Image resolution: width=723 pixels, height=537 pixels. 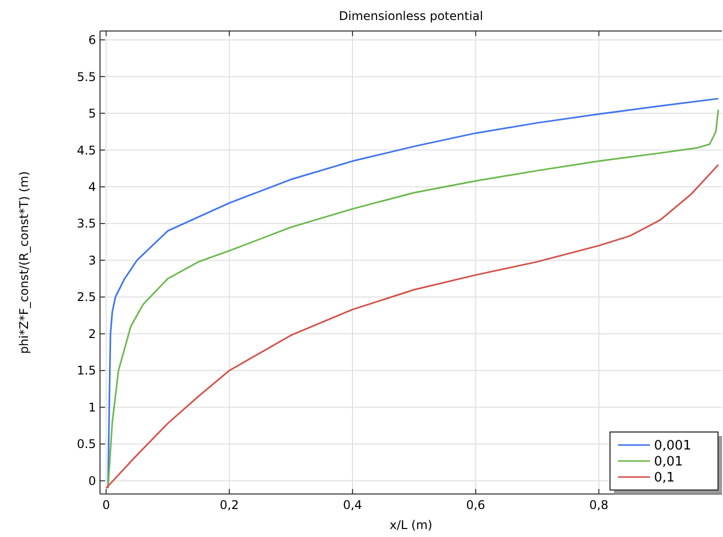 What do you see at coordinates (92, 333) in the screenshot?
I see `y-tick-label: 2` at bounding box center [92, 333].